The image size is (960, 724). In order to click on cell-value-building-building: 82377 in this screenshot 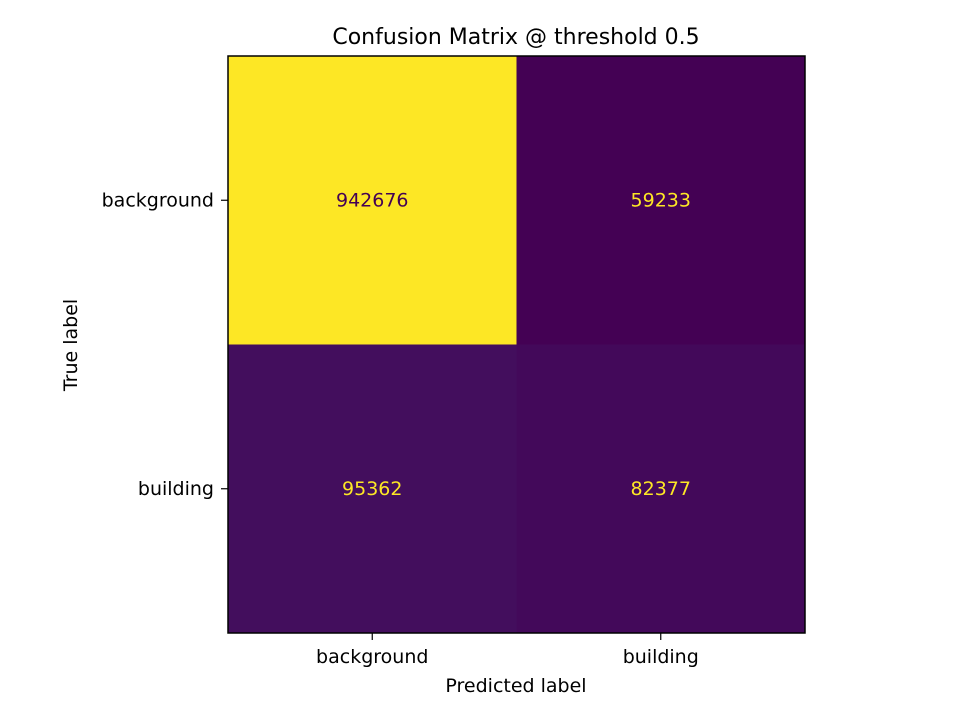, I will do `click(661, 489)`.